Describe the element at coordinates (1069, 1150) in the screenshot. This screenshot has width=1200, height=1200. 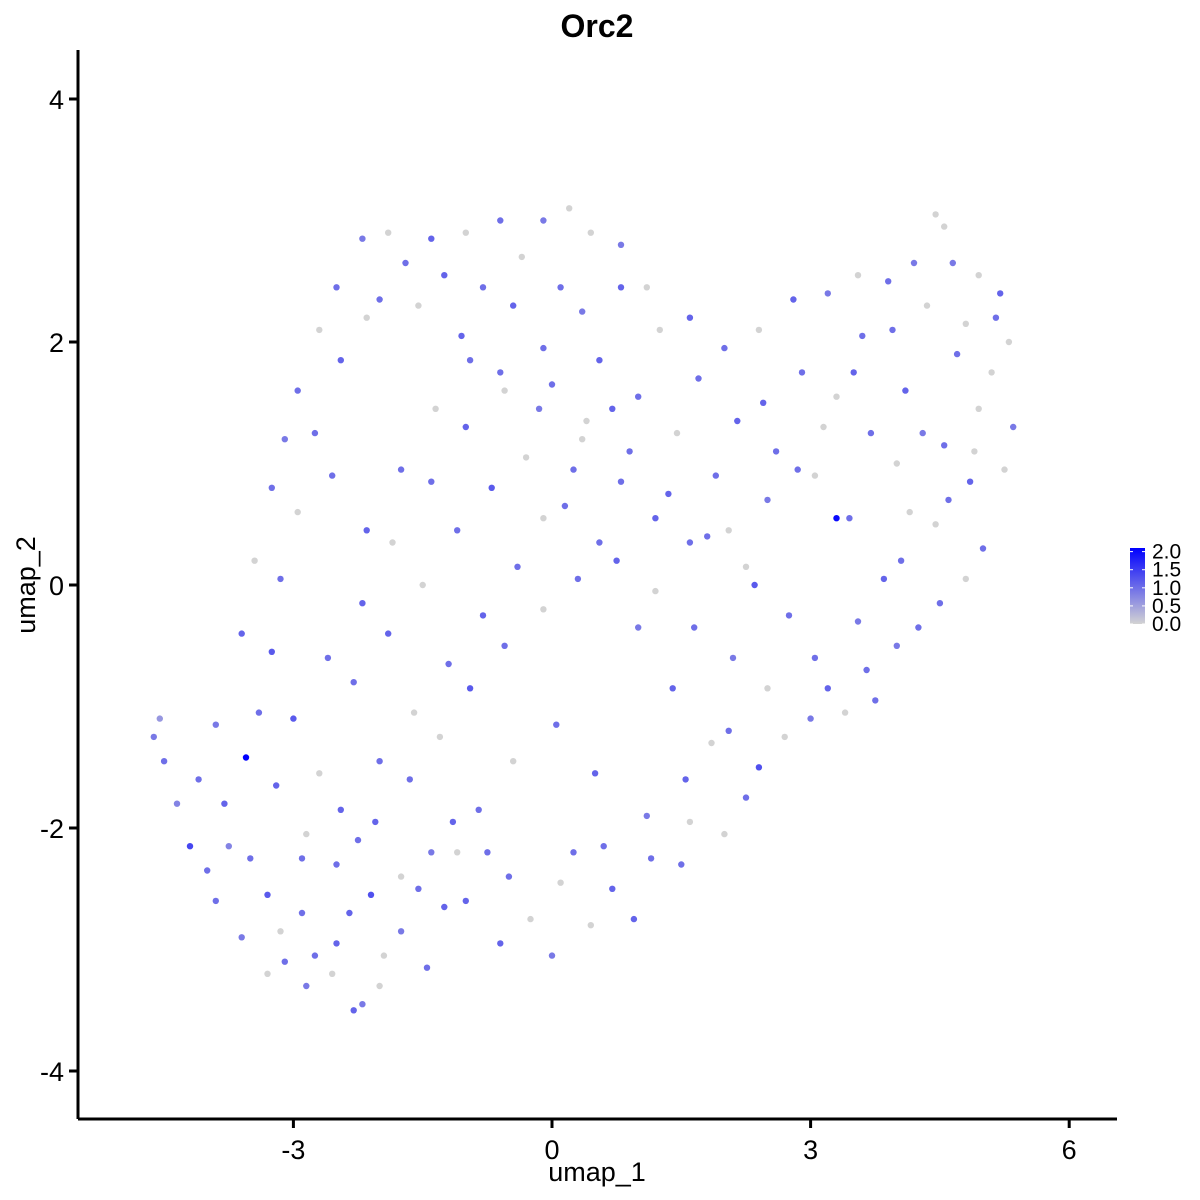
I see `x-tick-label: 6` at that location.